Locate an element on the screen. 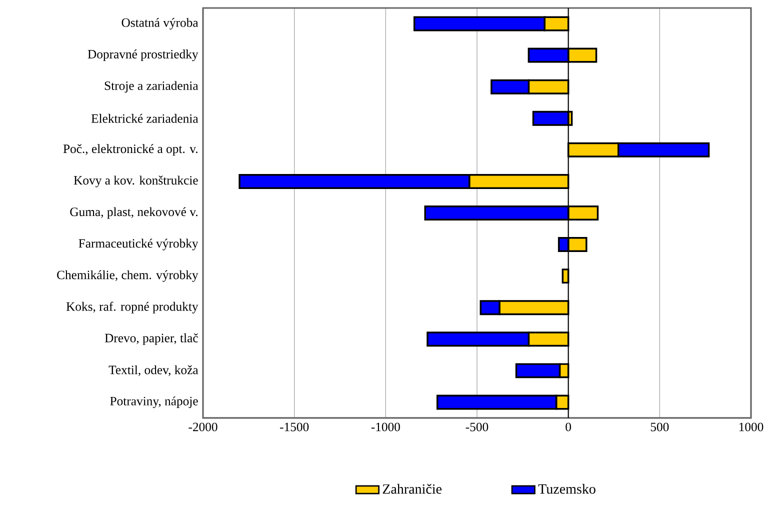  y-tick-label: Textil, odev, koža is located at coordinates (153, 370).